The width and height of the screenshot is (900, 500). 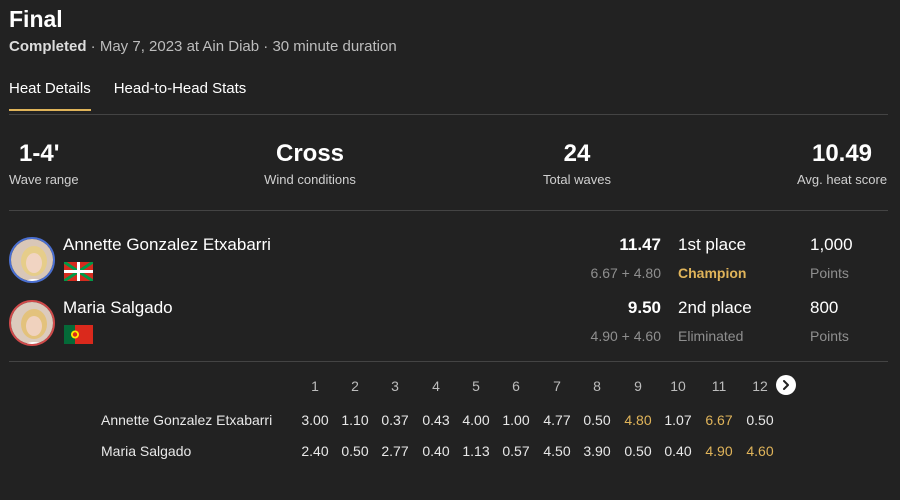 What do you see at coordinates (760, 386) in the screenshot?
I see `wave-number-header: 12` at bounding box center [760, 386].